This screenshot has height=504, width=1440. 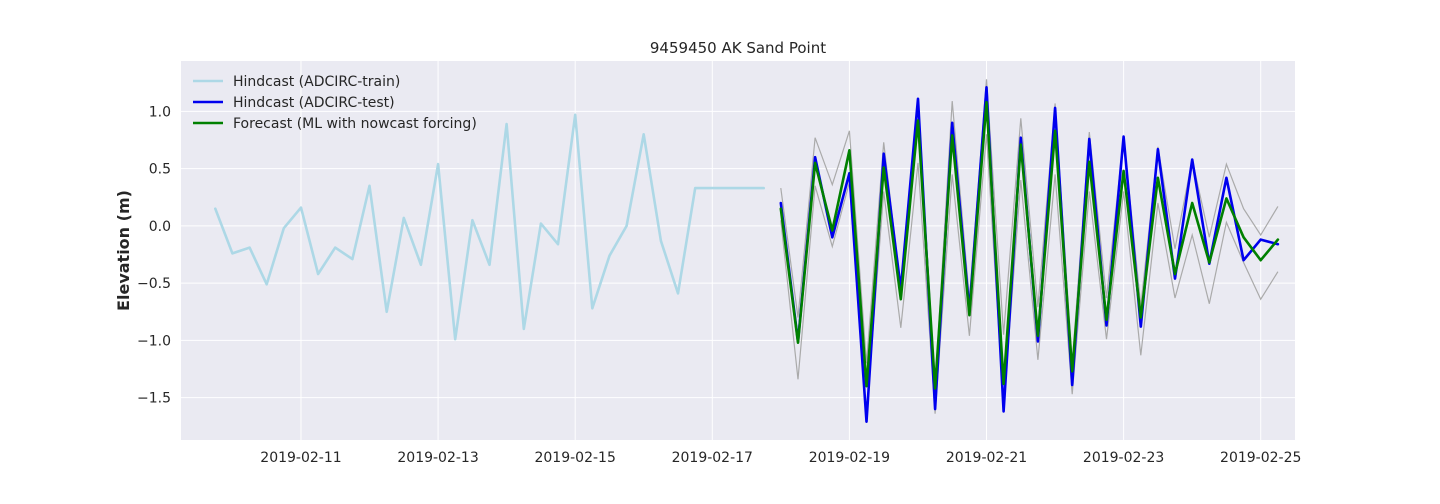 What do you see at coordinates (738, 48) in the screenshot?
I see `chart-title: 9459450 AK Sand Point` at bounding box center [738, 48].